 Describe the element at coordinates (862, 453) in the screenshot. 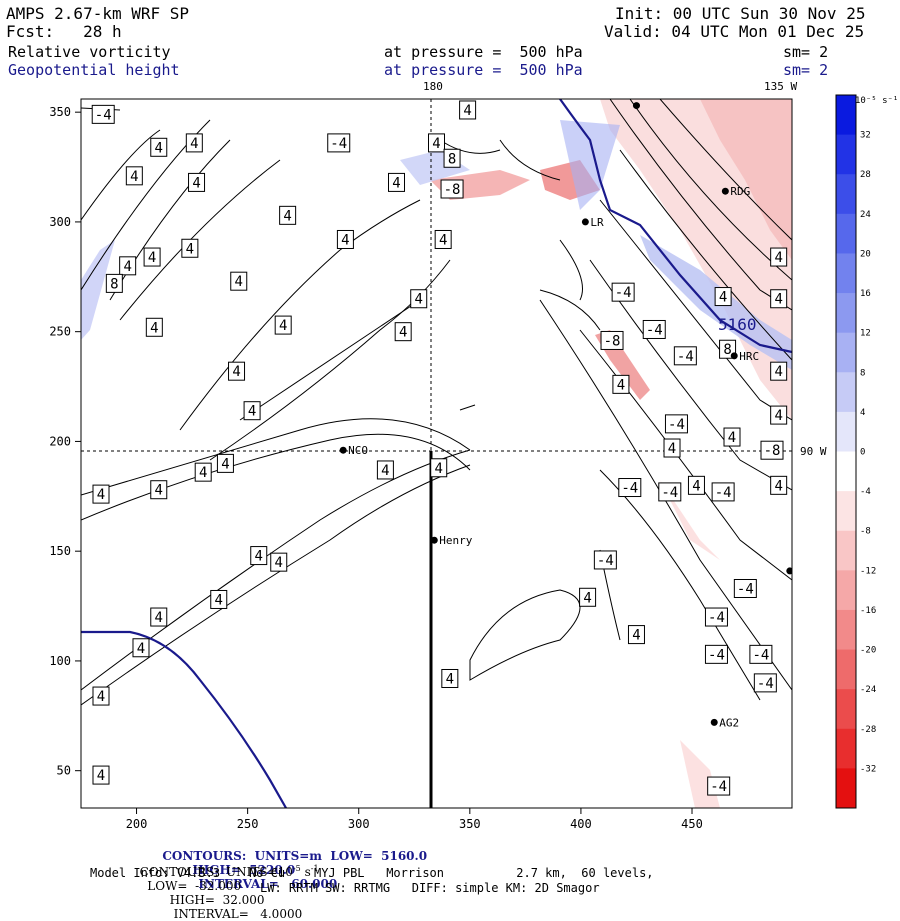

I see `colorbar-tick-label: 0` at that location.